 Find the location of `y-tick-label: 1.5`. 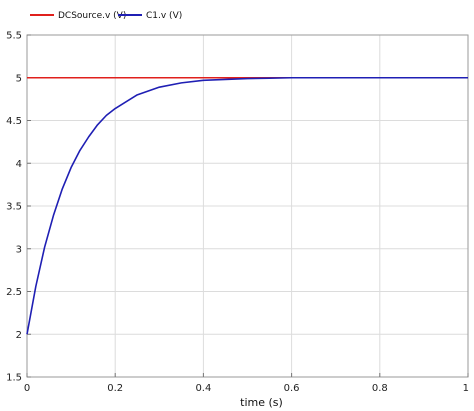

y-tick-label: 1.5 is located at coordinates (14, 378).